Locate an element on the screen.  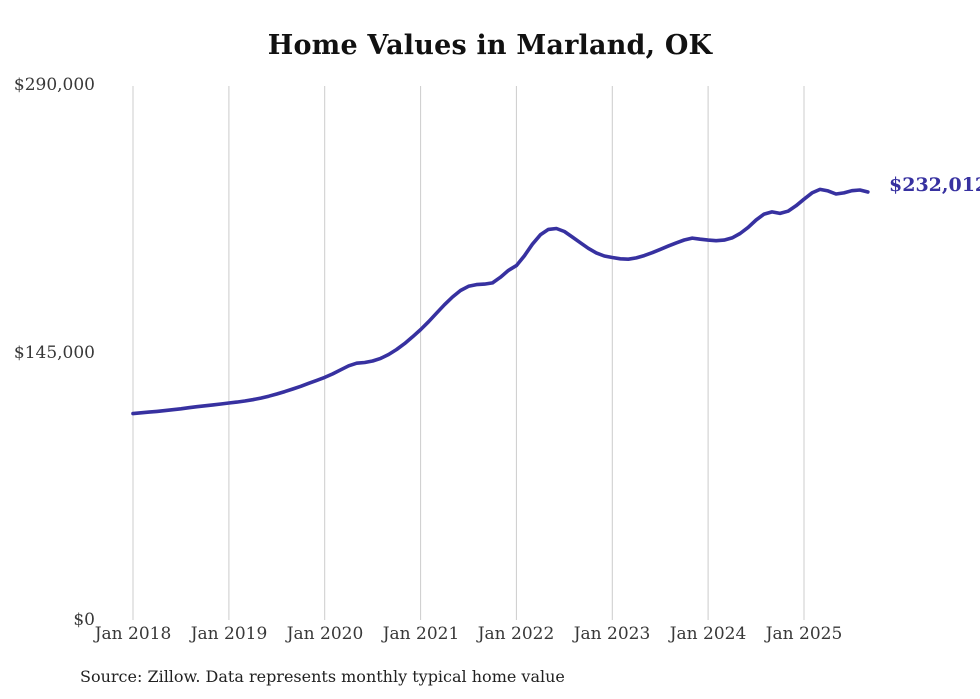
x-tick-label: Jan 2021 is located at coordinates (421, 634).